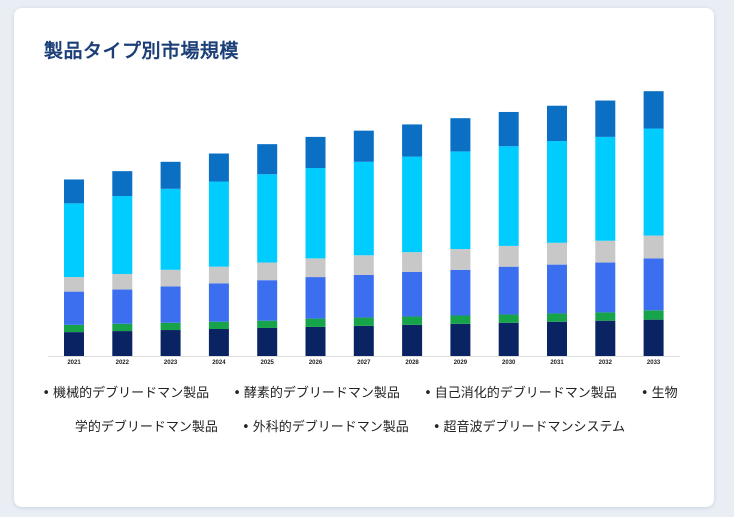 The height and width of the screenshot is (517, 734). What do you see at coordinates (171, 363) in the screenshot?
I see `x-tick-label: 2023` at bounding box center [171, 363].